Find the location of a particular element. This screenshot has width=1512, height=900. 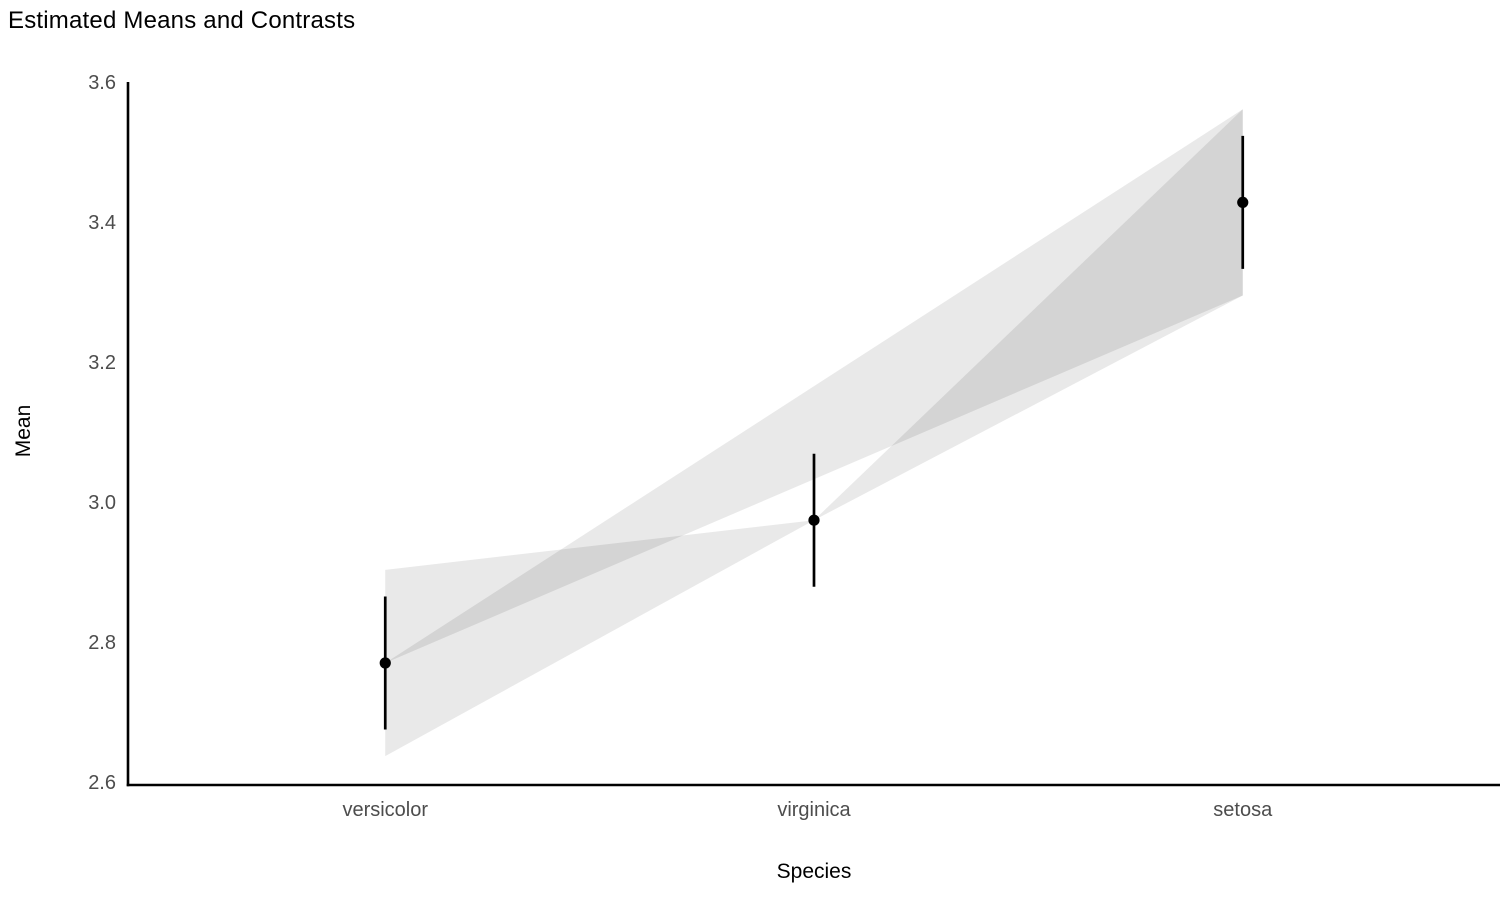

x-tick-label-setosa: setosa is located at coordinates (1243, 810).